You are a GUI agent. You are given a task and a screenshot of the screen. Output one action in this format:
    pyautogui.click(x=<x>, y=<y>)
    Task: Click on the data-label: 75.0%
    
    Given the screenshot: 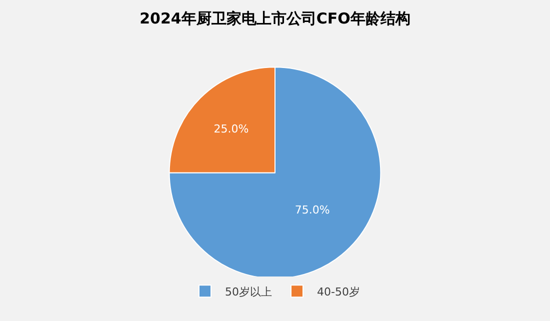 What is the action you would take?
    pyautogui.click(x=312, y=210)
    